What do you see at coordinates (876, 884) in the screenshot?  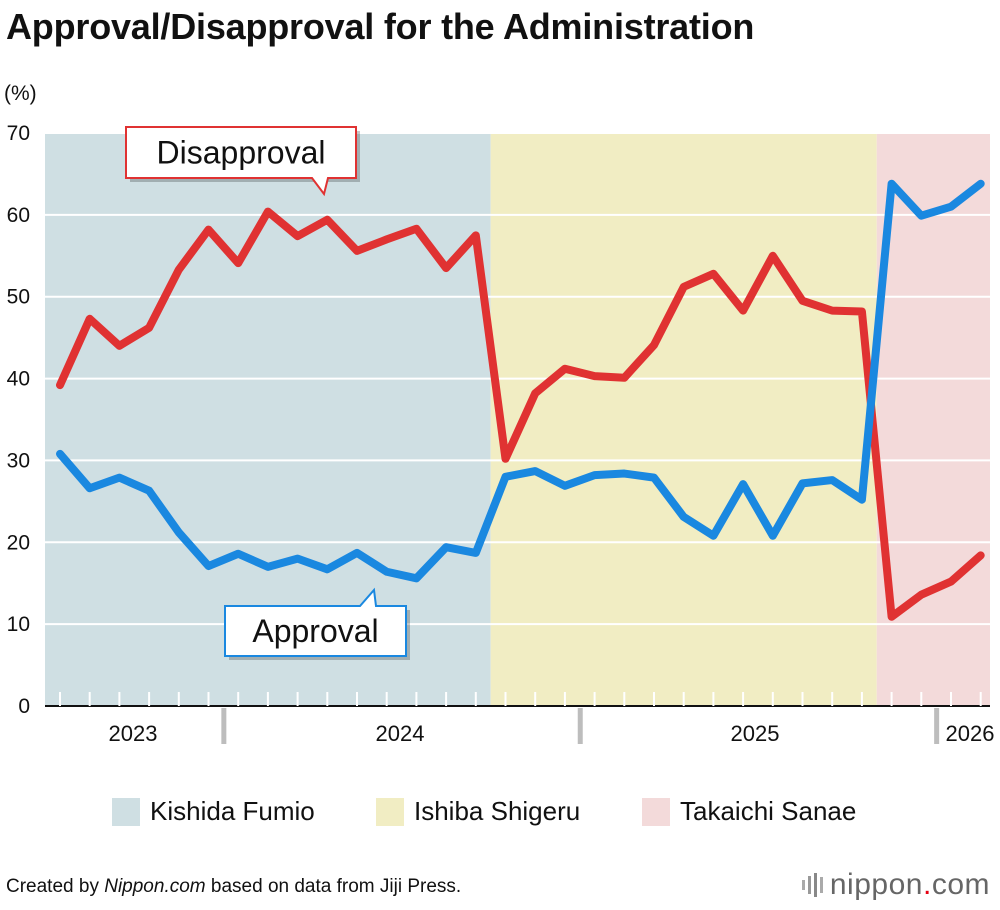 I see `logo-name: nippon` at bounding box center [876, 884].